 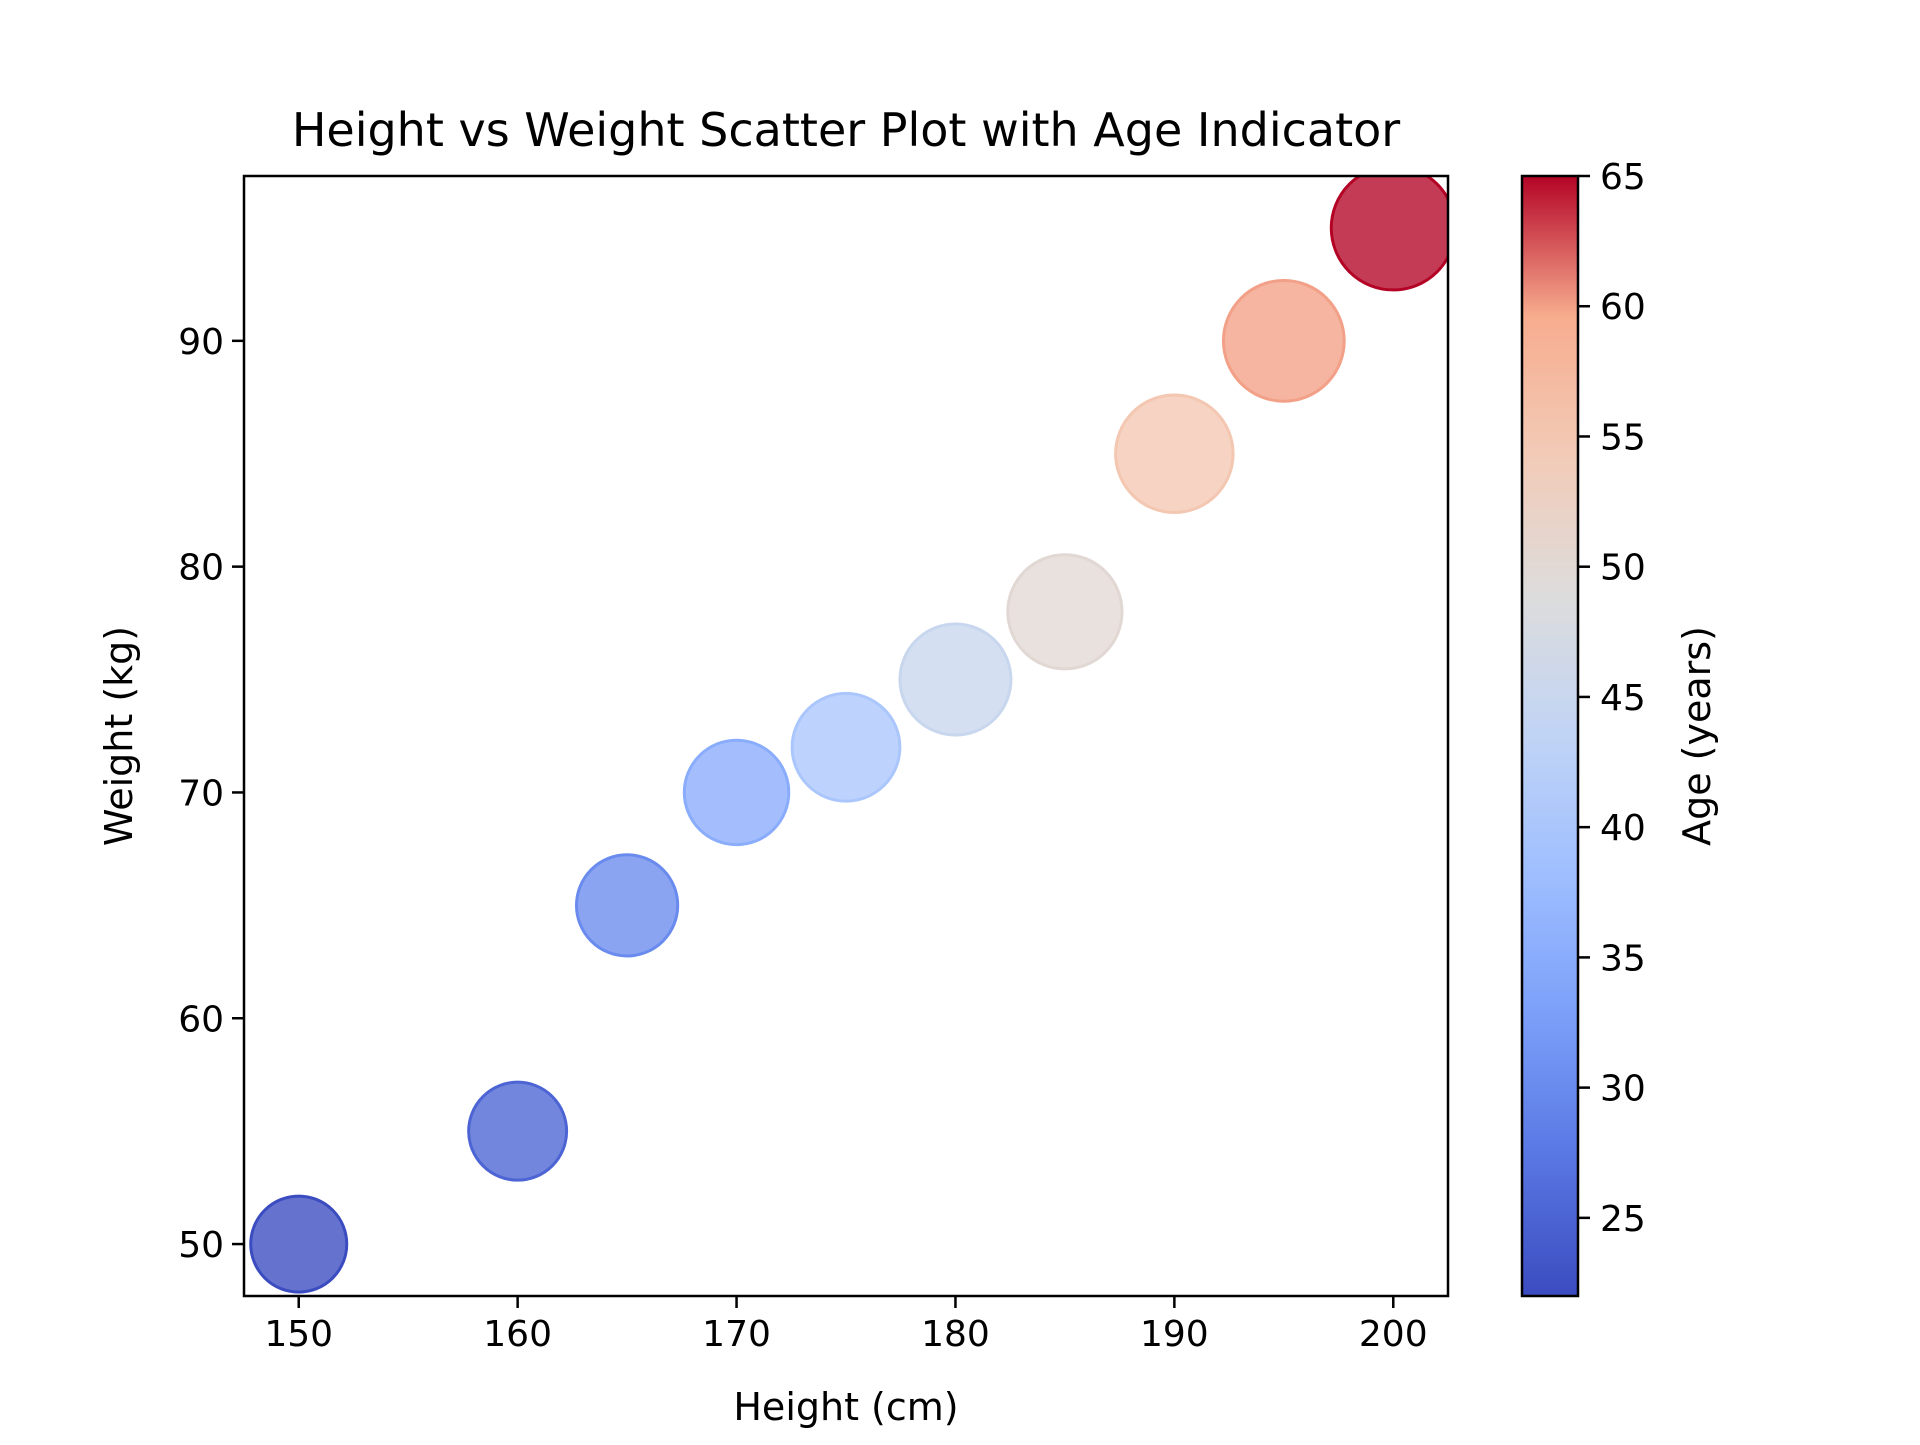 I want to click on y-axis-label: Weight (kg), so click(x=119, y=736).